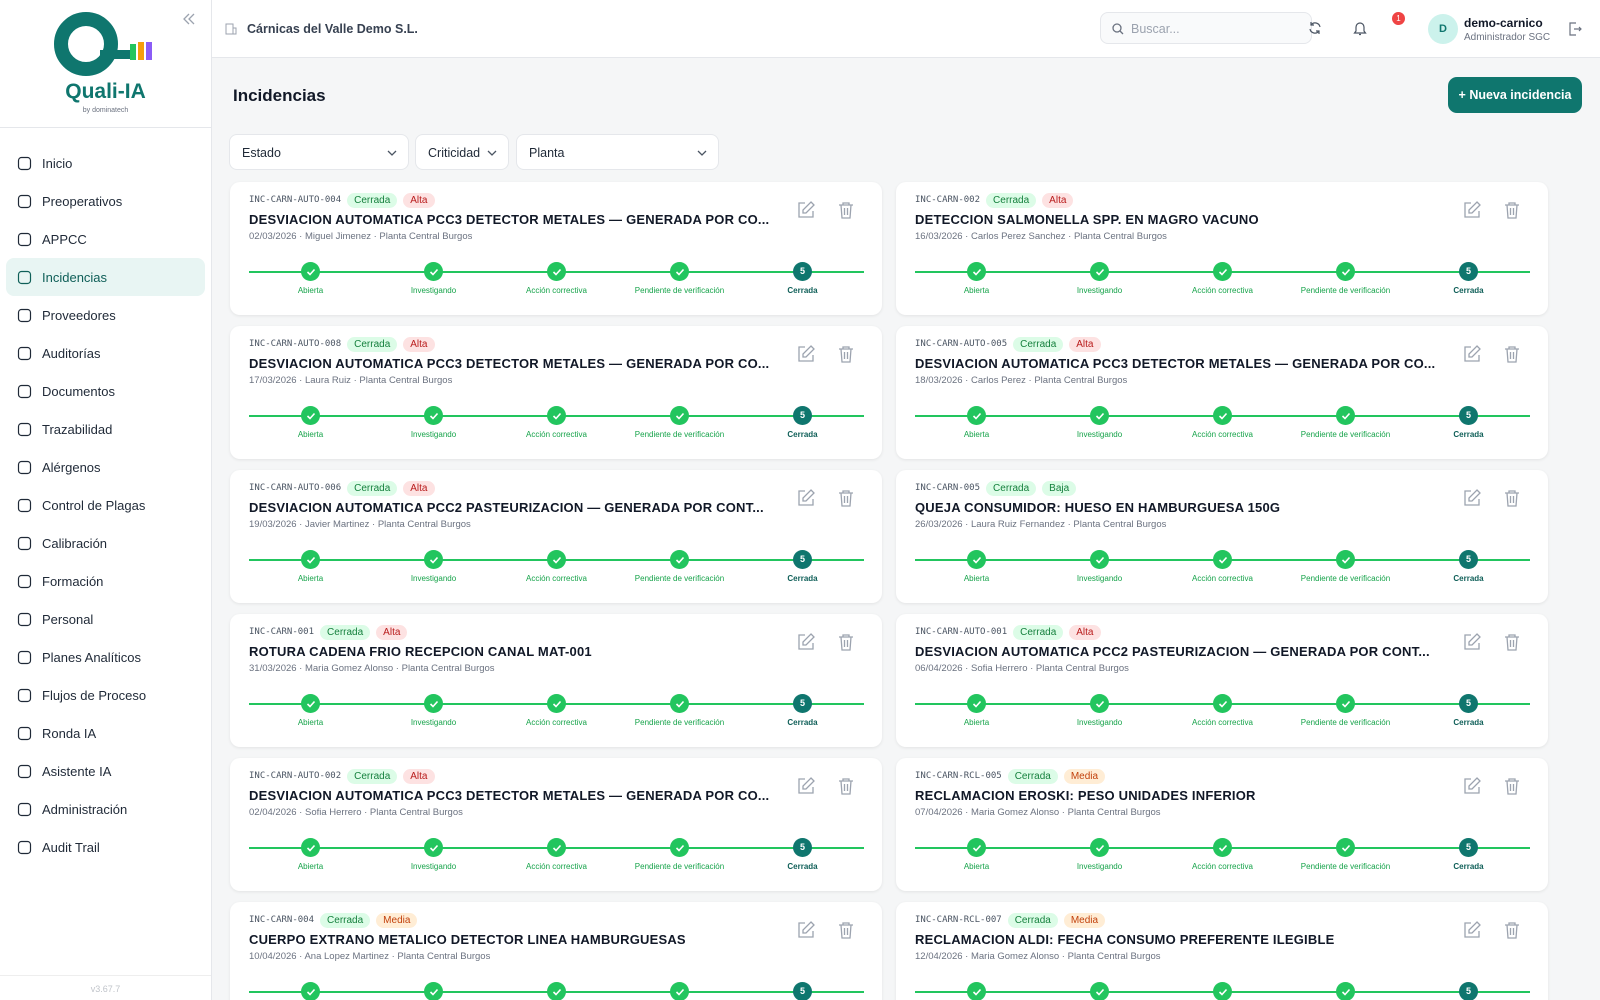 The width and height of the screenshot is (1600, 1000). Describe the element at coordinates (105, 847) in the screenshot. I see `nav-item: Audit Trail` at that location.